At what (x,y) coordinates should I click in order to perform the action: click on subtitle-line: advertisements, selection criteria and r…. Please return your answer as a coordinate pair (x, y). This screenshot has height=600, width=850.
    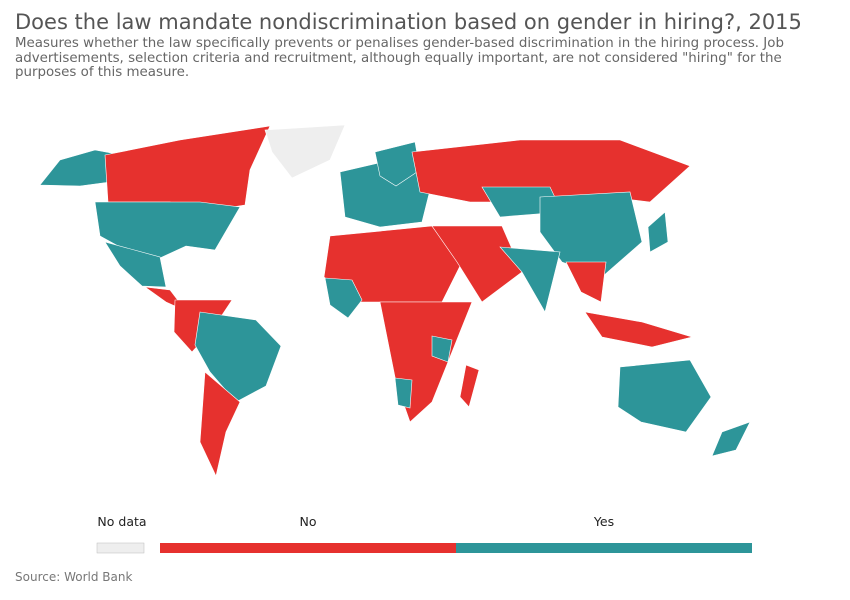
    Looking at the image, I should click on (398, 58).